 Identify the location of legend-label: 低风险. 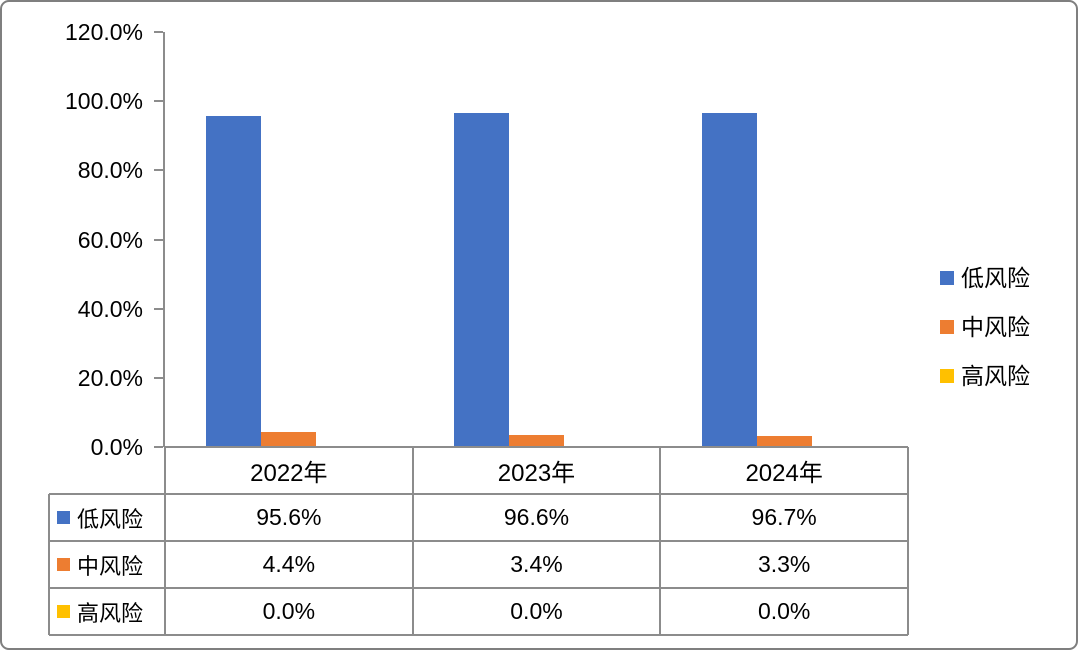
(995, 278).